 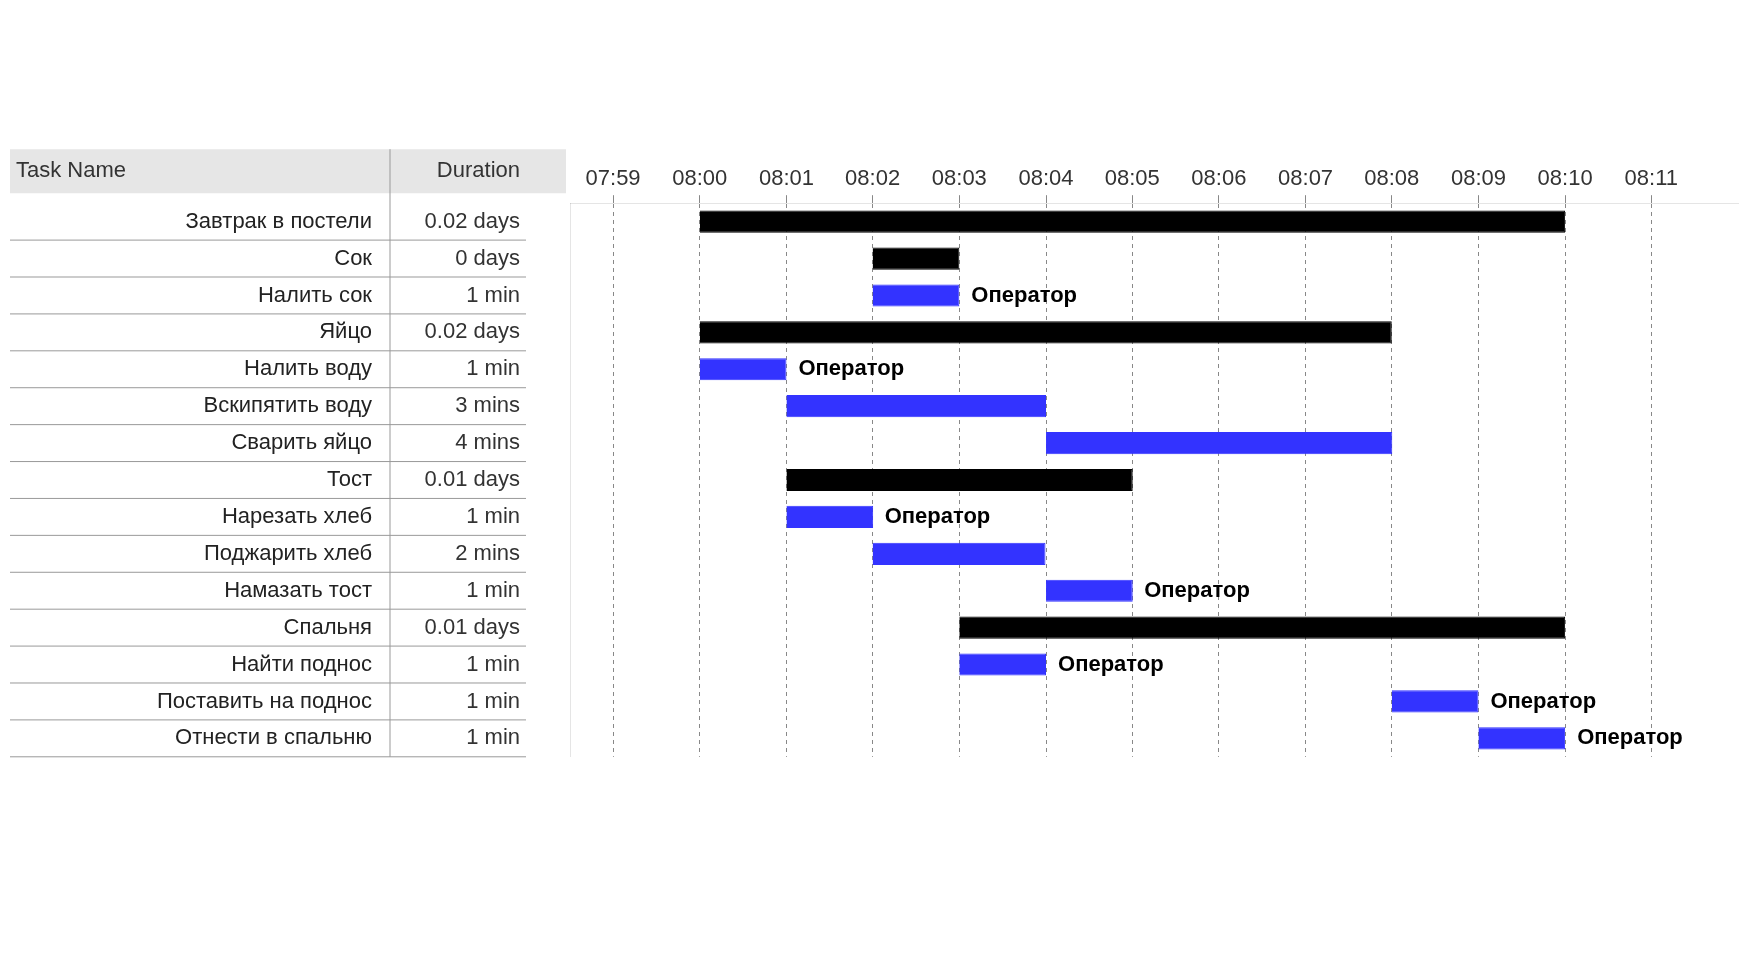 What do you see at coordinates (613, 178) in the screenshot?
I see `x-tick-label: 07:59` at bounding box center [613, 178].